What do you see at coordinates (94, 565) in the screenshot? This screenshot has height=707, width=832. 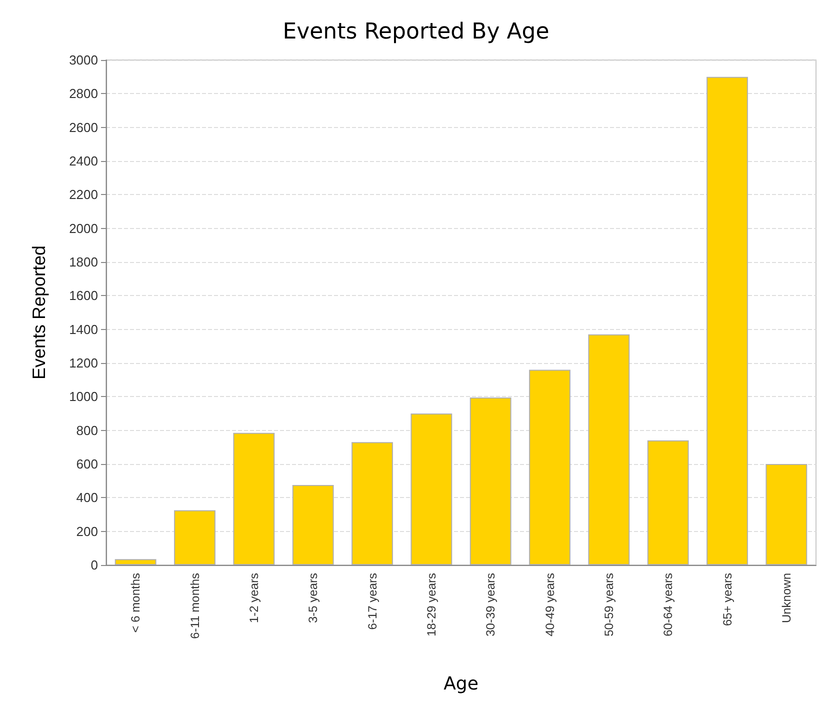 I see `y-tick-label: 0` at bounding box center [94, 565].